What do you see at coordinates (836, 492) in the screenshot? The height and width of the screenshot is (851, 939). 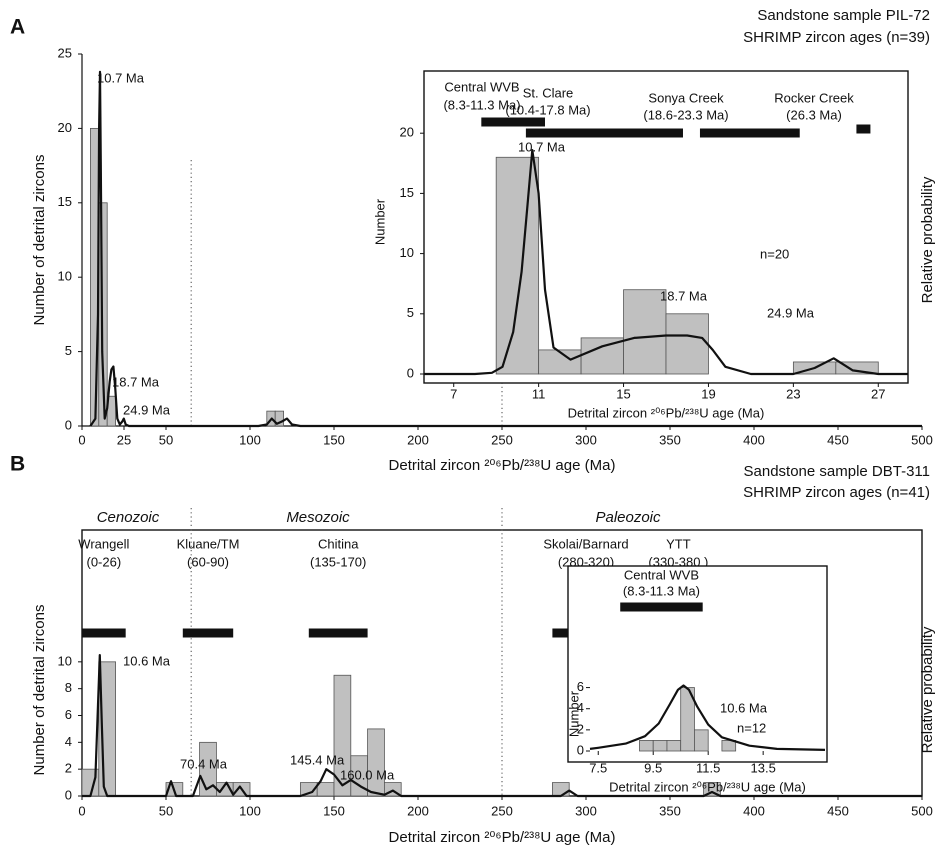 I see `chart-subtitle: SHRIMP zircon ages (n=41)` at bounding box center [836, 492].